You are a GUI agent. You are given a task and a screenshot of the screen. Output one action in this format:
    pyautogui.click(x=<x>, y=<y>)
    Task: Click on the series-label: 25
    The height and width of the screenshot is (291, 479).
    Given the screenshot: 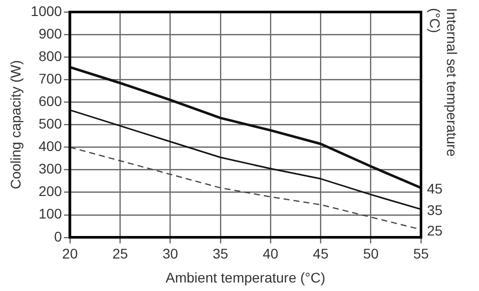 What is the action you would take?
    pyautogui.click(x=435, y=230)
    